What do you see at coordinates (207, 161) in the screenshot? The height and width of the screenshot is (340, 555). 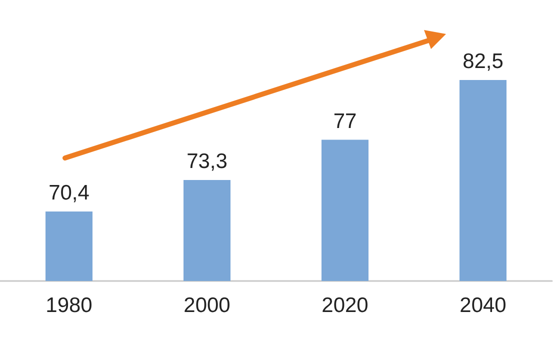 I see `data-label: 73,3` at bounding box center [207, 161].